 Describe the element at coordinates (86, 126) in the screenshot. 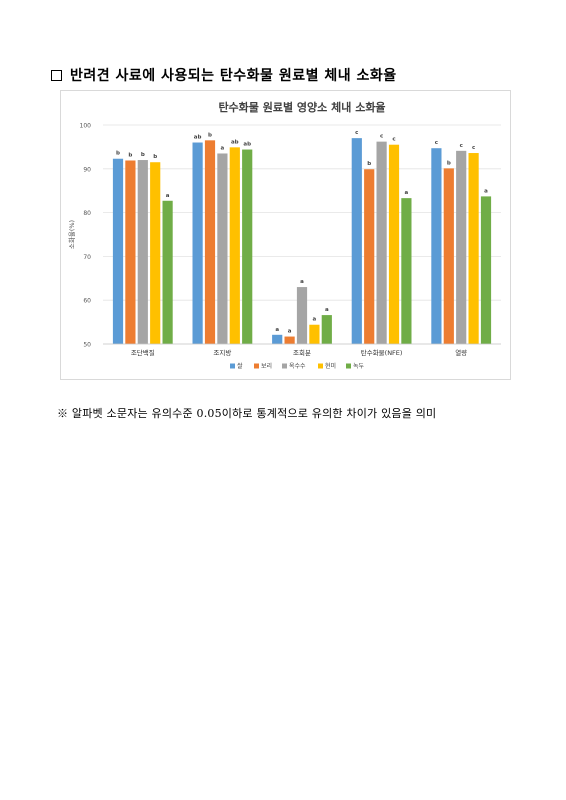

I see `y-tick-label: 100` at that location.